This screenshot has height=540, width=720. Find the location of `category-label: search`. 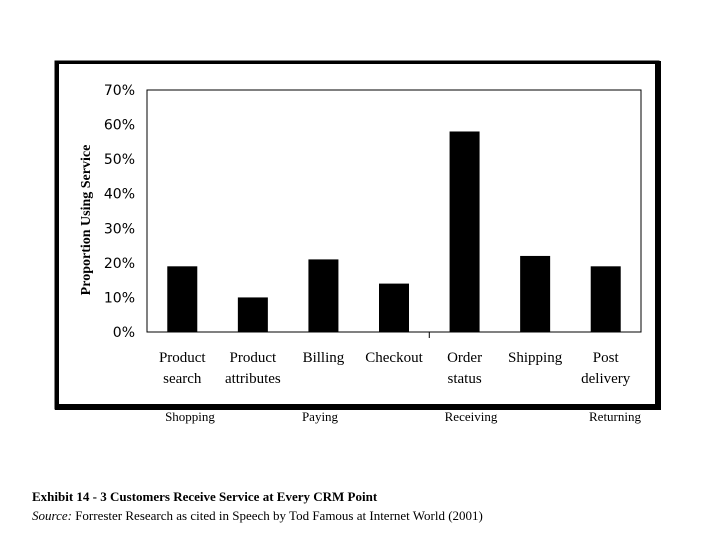

category-label: search is located at coordinates (182, 379).